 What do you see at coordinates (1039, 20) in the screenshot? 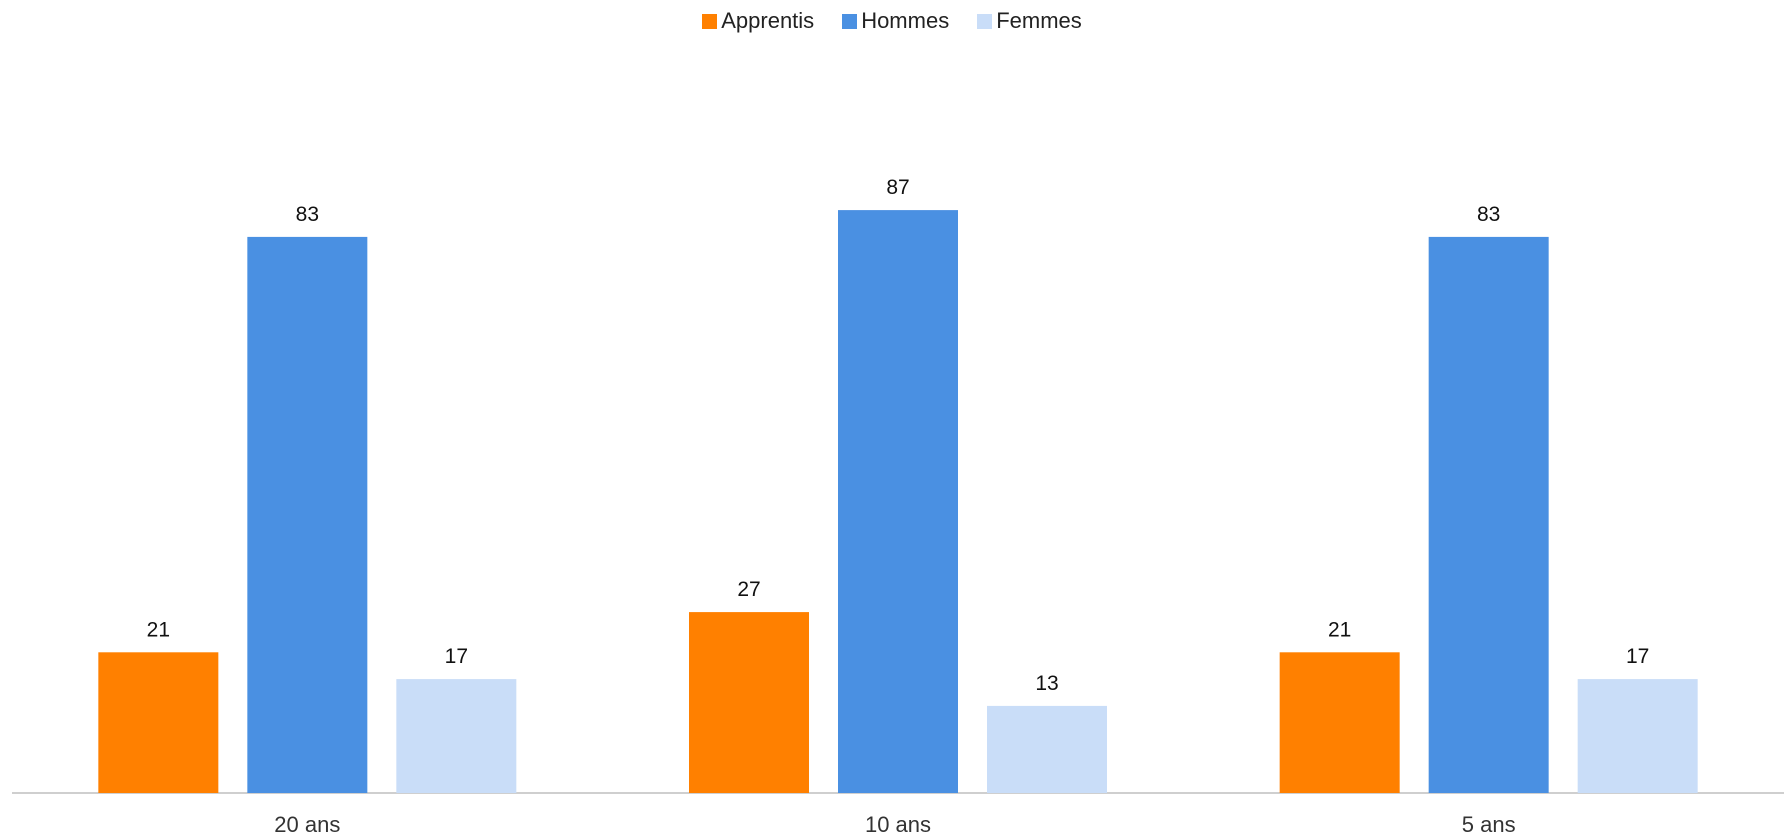
I see `legend-label-femmes: Femmes` at bounding box center [1039, 20].